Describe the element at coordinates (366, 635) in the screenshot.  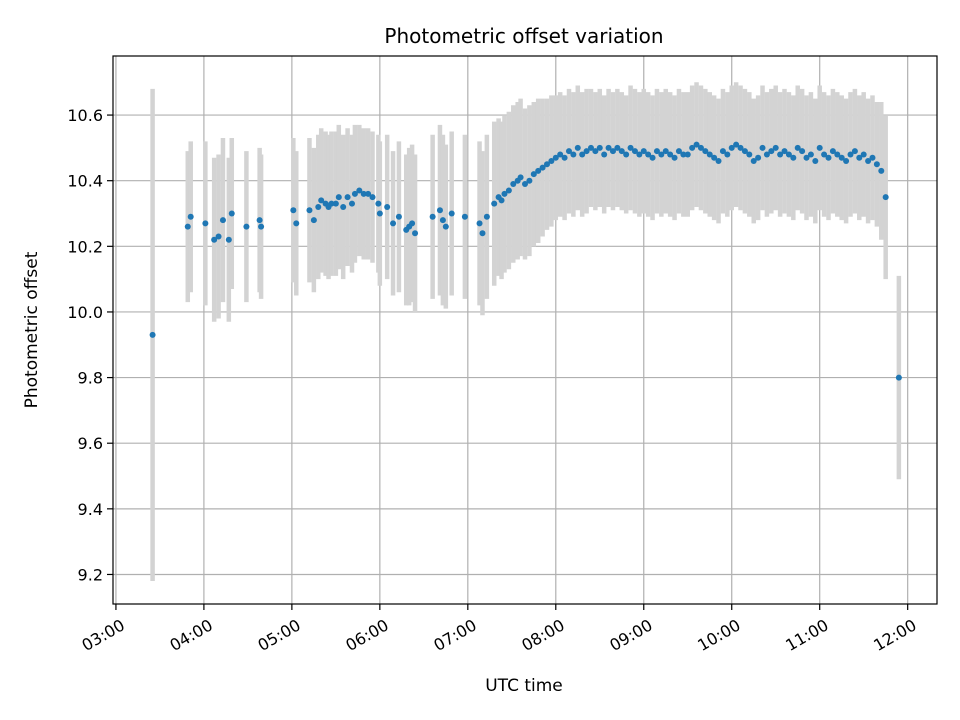
I see `x-tick-label: 06:00` at that location.